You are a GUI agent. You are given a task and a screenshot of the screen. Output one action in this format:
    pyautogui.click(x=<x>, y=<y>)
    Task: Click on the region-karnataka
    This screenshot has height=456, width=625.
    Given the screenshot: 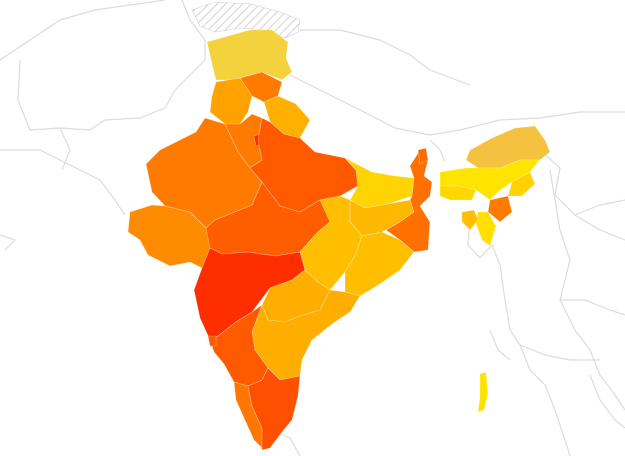 What is the action you would take?
    pyautogui.click(x=239, y=345)
    